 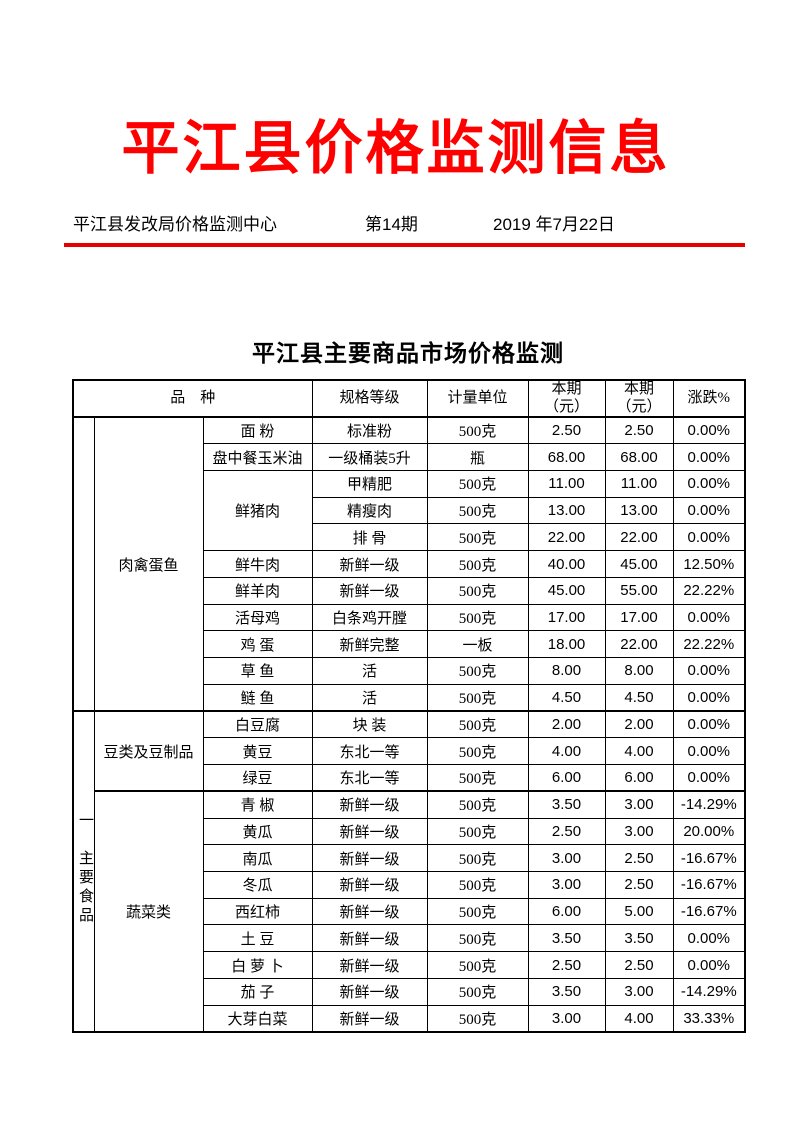 I want to click on spec-cell: 标准粉, so click(x=369, y=430).